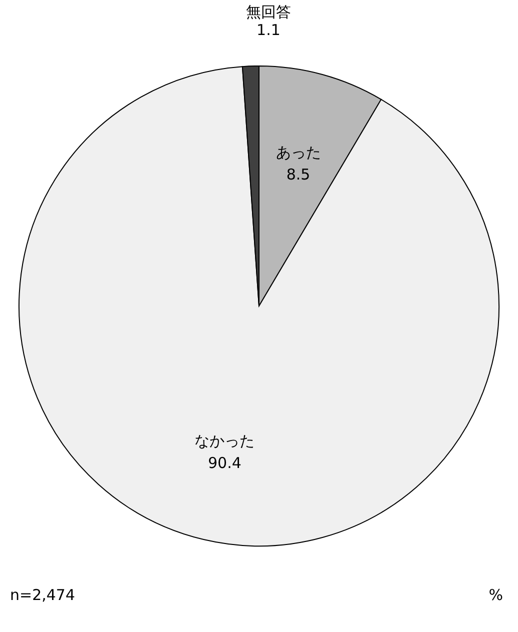 The width and height of the screenshot is (518, 632). I want to click on data-label: 90.4, so click(225, 463).